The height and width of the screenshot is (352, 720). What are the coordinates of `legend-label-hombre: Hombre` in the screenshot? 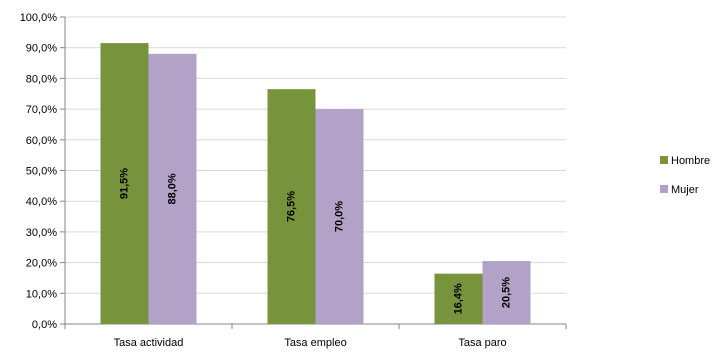 It's located at (690, 161).